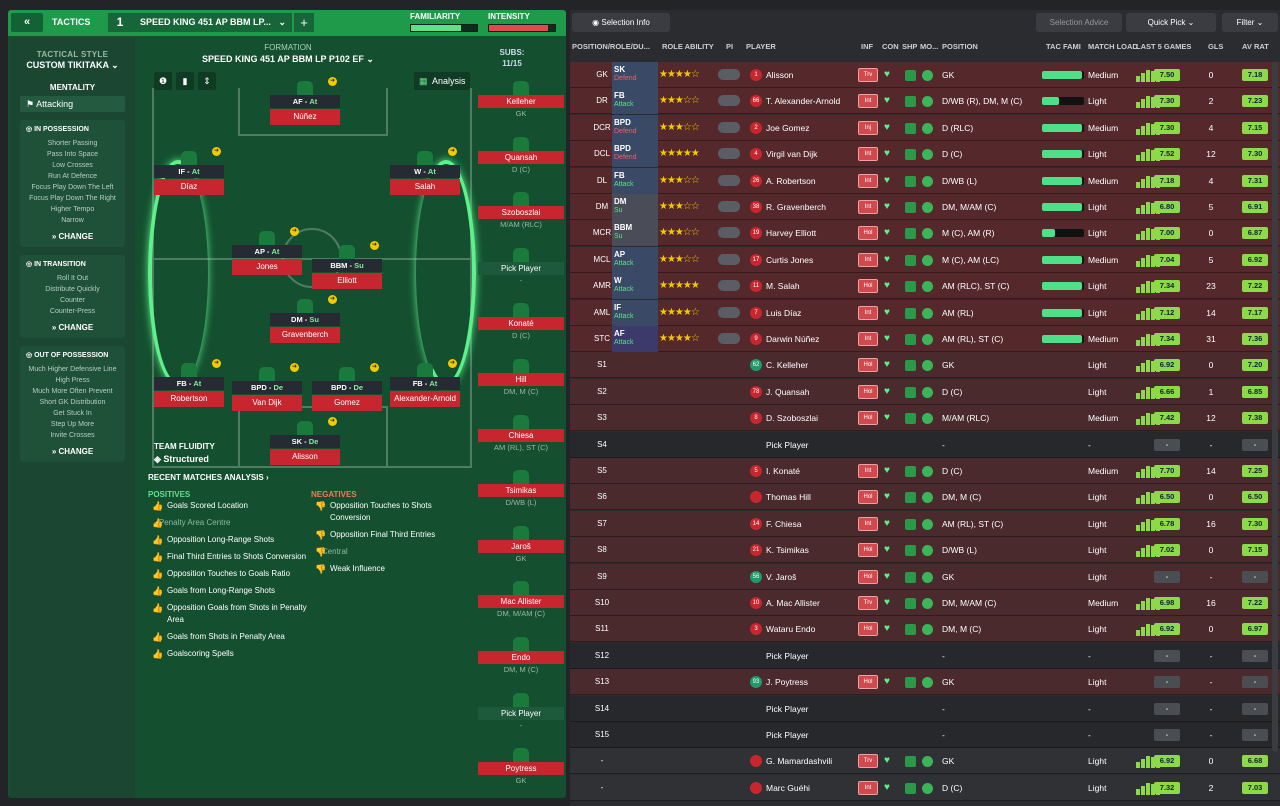 The width and height of the screenshot is (1280, 806). Describe the element at coordinates (189, 383) in the screenshot. I see `player-role: FB - At` at that location.